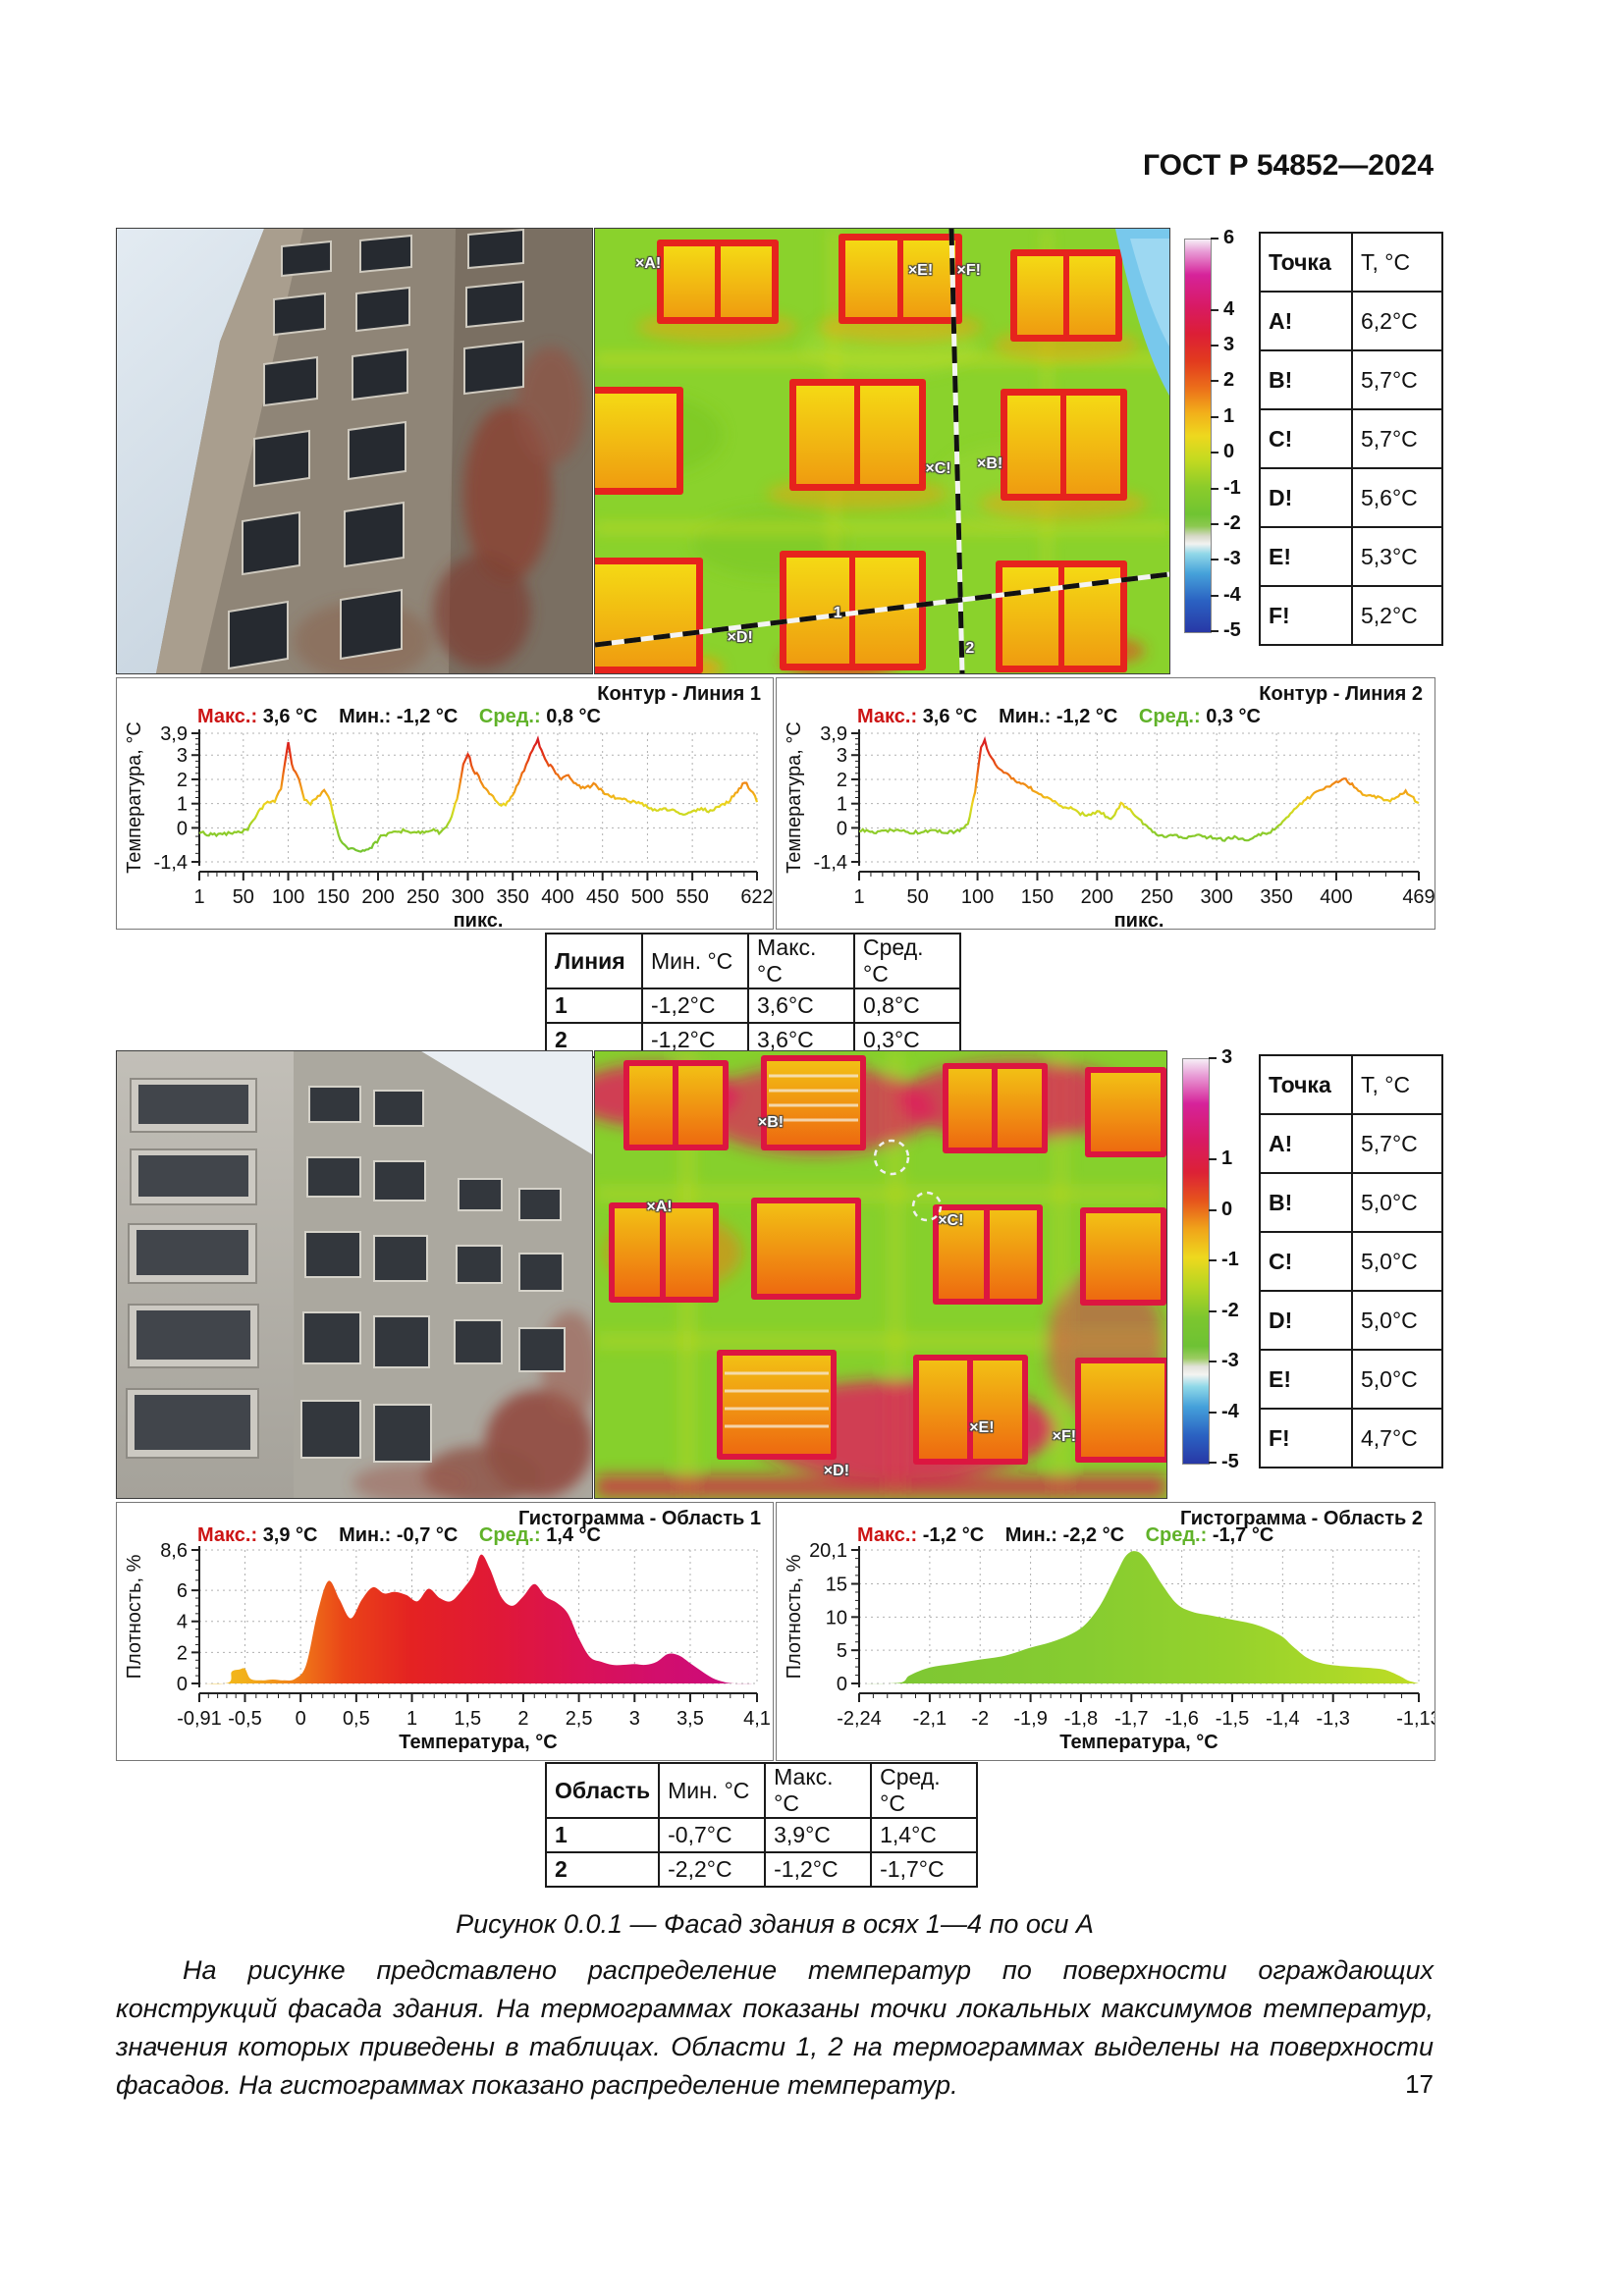 This screenshot has height=2296, width=1624. What do you see at coordinates (602, 1870) in the screenshot?
I see `table-cell: 2` at bounding box center [602, 1870].